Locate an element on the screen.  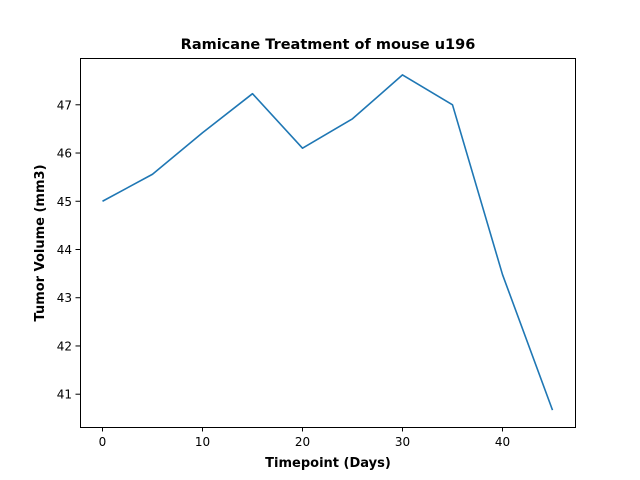
y-tick-label: 47 is located at coordinates (64, 105).